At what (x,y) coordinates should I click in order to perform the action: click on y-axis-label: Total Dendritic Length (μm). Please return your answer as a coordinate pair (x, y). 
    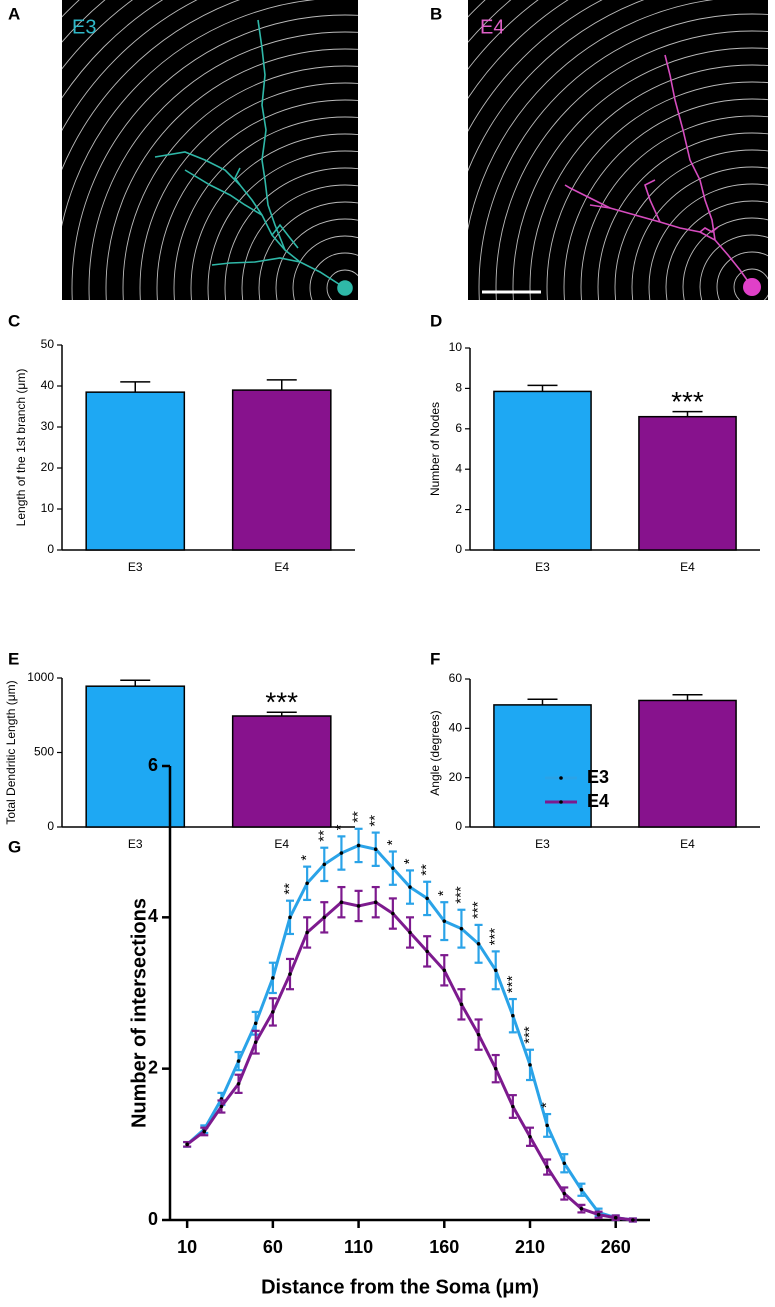
    Looking at the image, I should click on (11, 752).